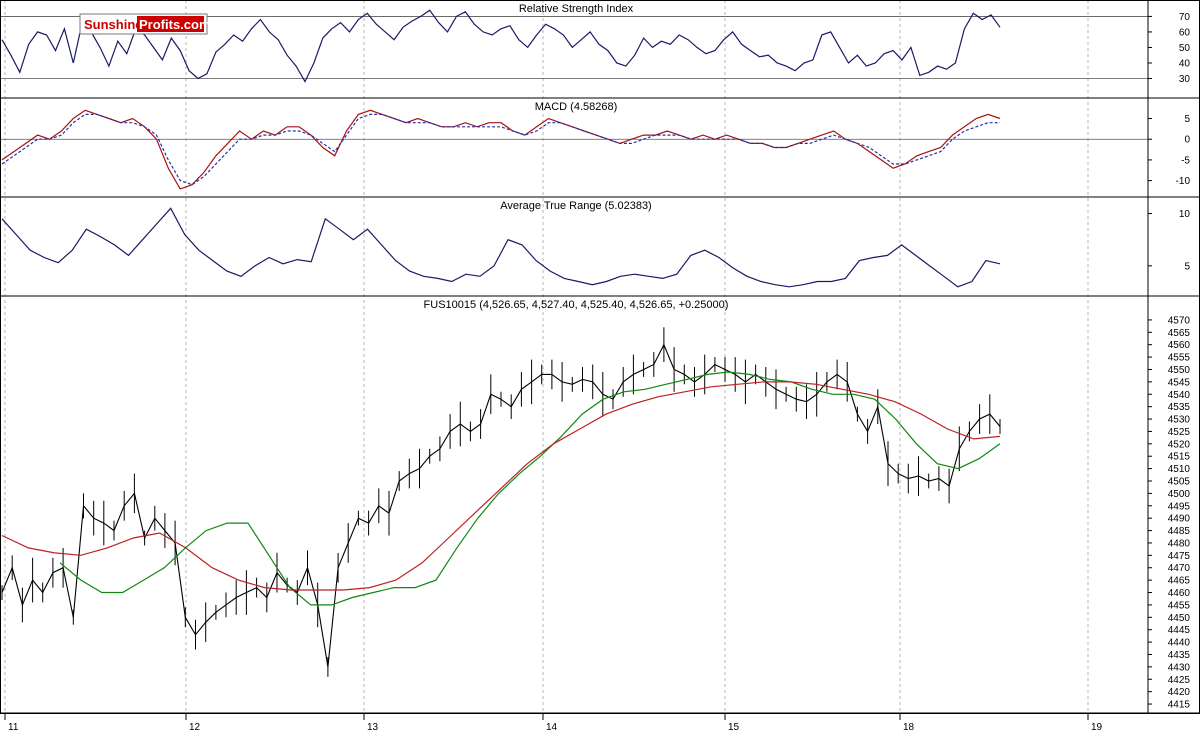 The image size is (1200, 734). Describe the element at coordinates (576, 9) in the screenshot. I see `rsi-panel-title: Relative Strength Index` at that location.